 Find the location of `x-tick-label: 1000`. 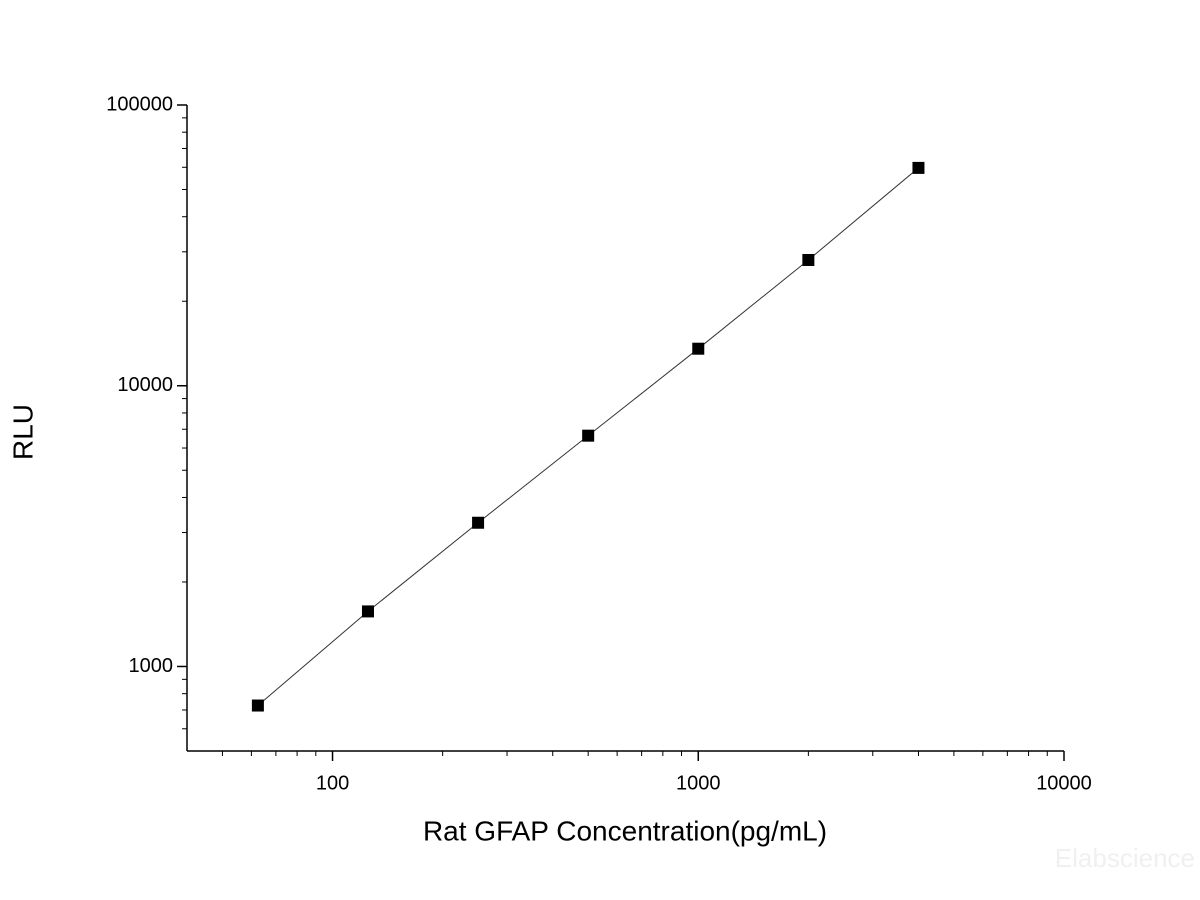

x-tick-label: 1000 is located at coordinates (698, 783).